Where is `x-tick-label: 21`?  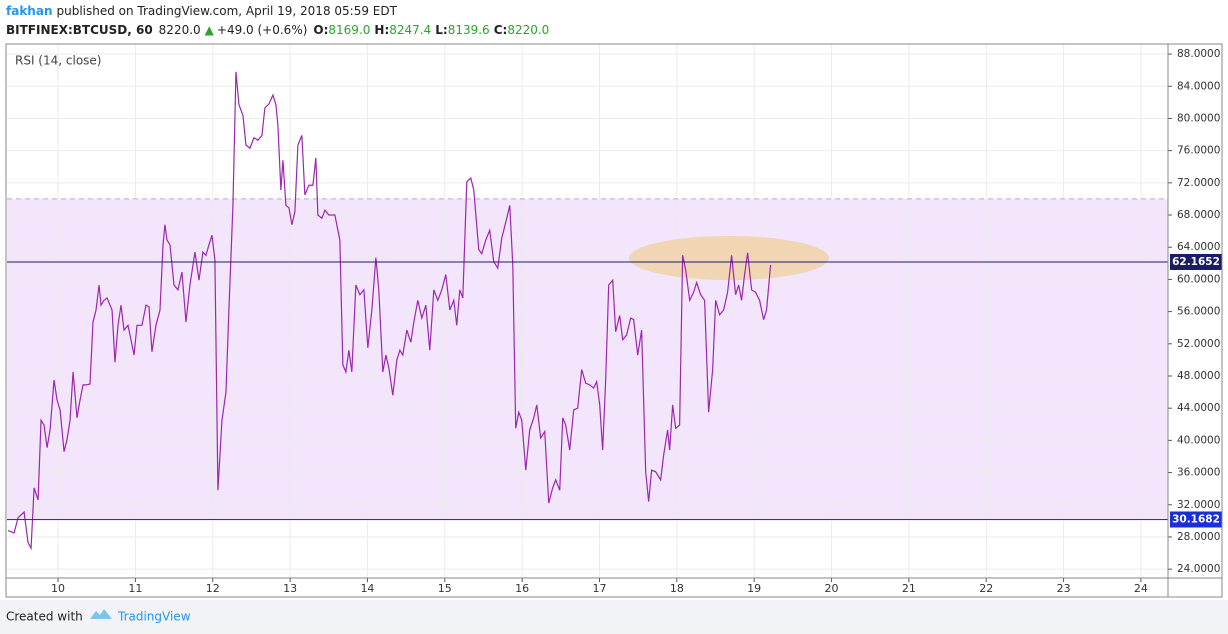 x-tick-label: 21 is located at coordinates (909, 588).